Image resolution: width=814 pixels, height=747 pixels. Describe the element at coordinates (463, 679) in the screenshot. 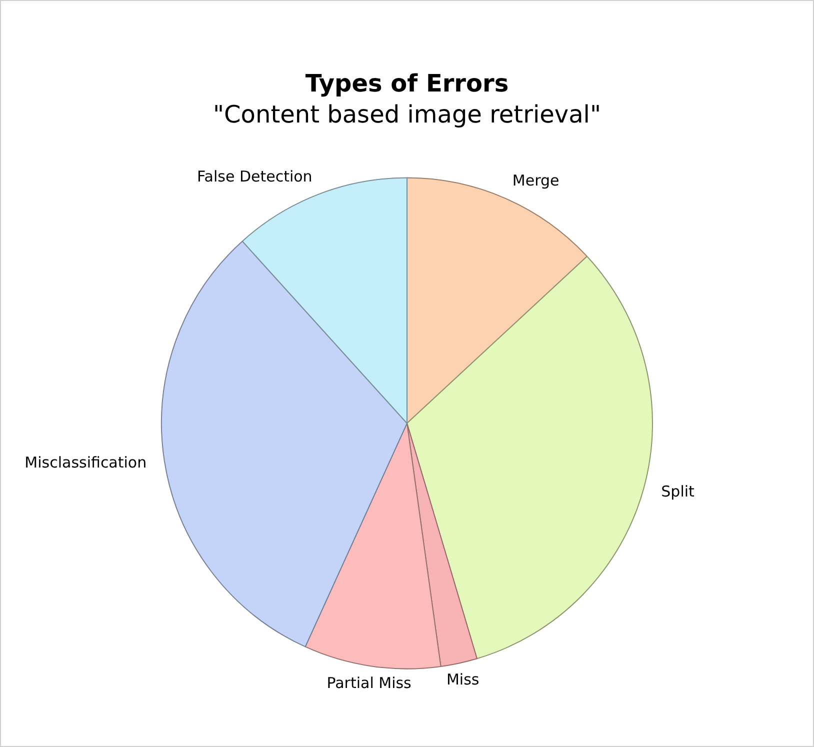

I see `slice-label: Miss` at that location.